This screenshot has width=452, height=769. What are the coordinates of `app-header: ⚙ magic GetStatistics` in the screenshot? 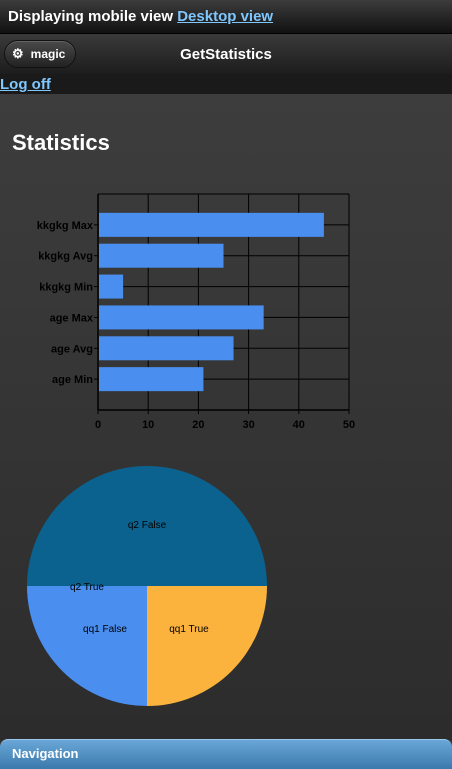 It's located at (226, 55).